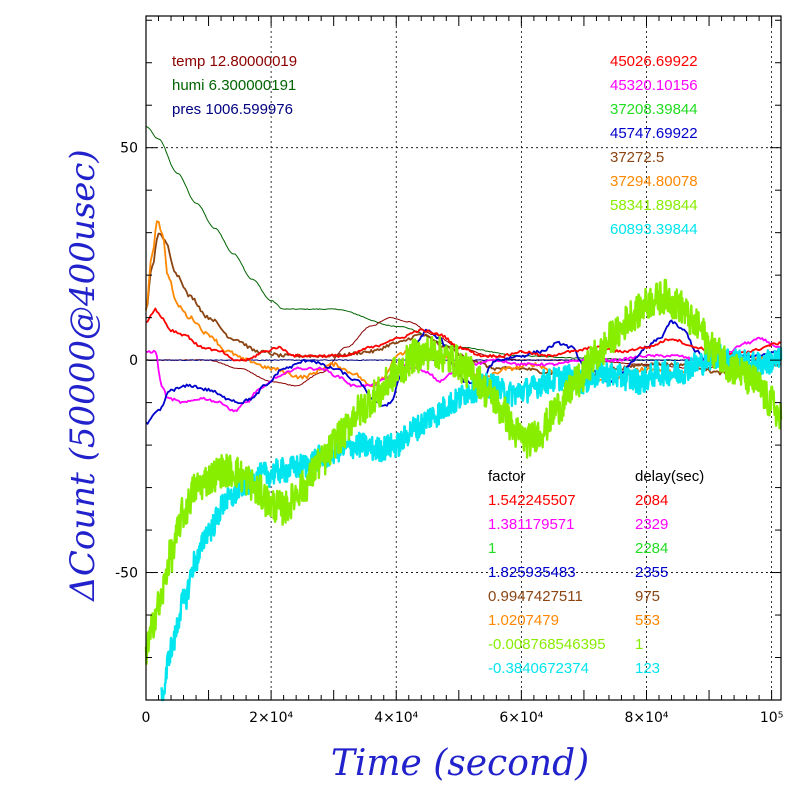  Describe the element at coordinates (654, 181) in the screenshot. I see `series-value: 37294.80078` at that location.